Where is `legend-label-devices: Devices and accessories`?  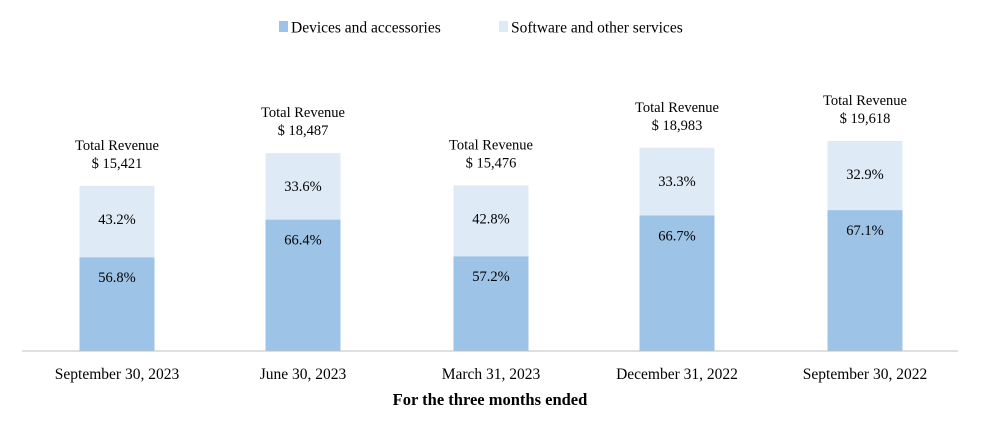
legend-label-devices: Devices and accessories is located at coordinates (366, 28).